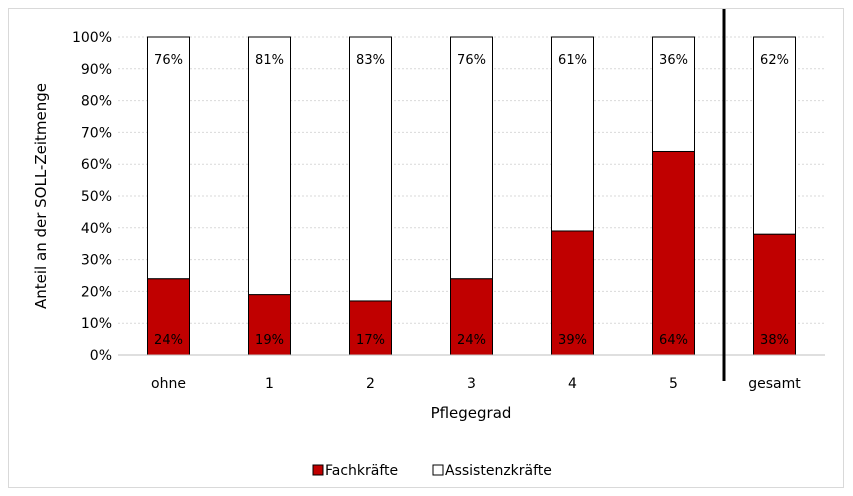 Image resolution: width=853 pixels, height=496 pixels. Describe the element at coordinates (774, 60) in the screenshot. I see `data-label-assistenzkraefte: 62%` at that location.